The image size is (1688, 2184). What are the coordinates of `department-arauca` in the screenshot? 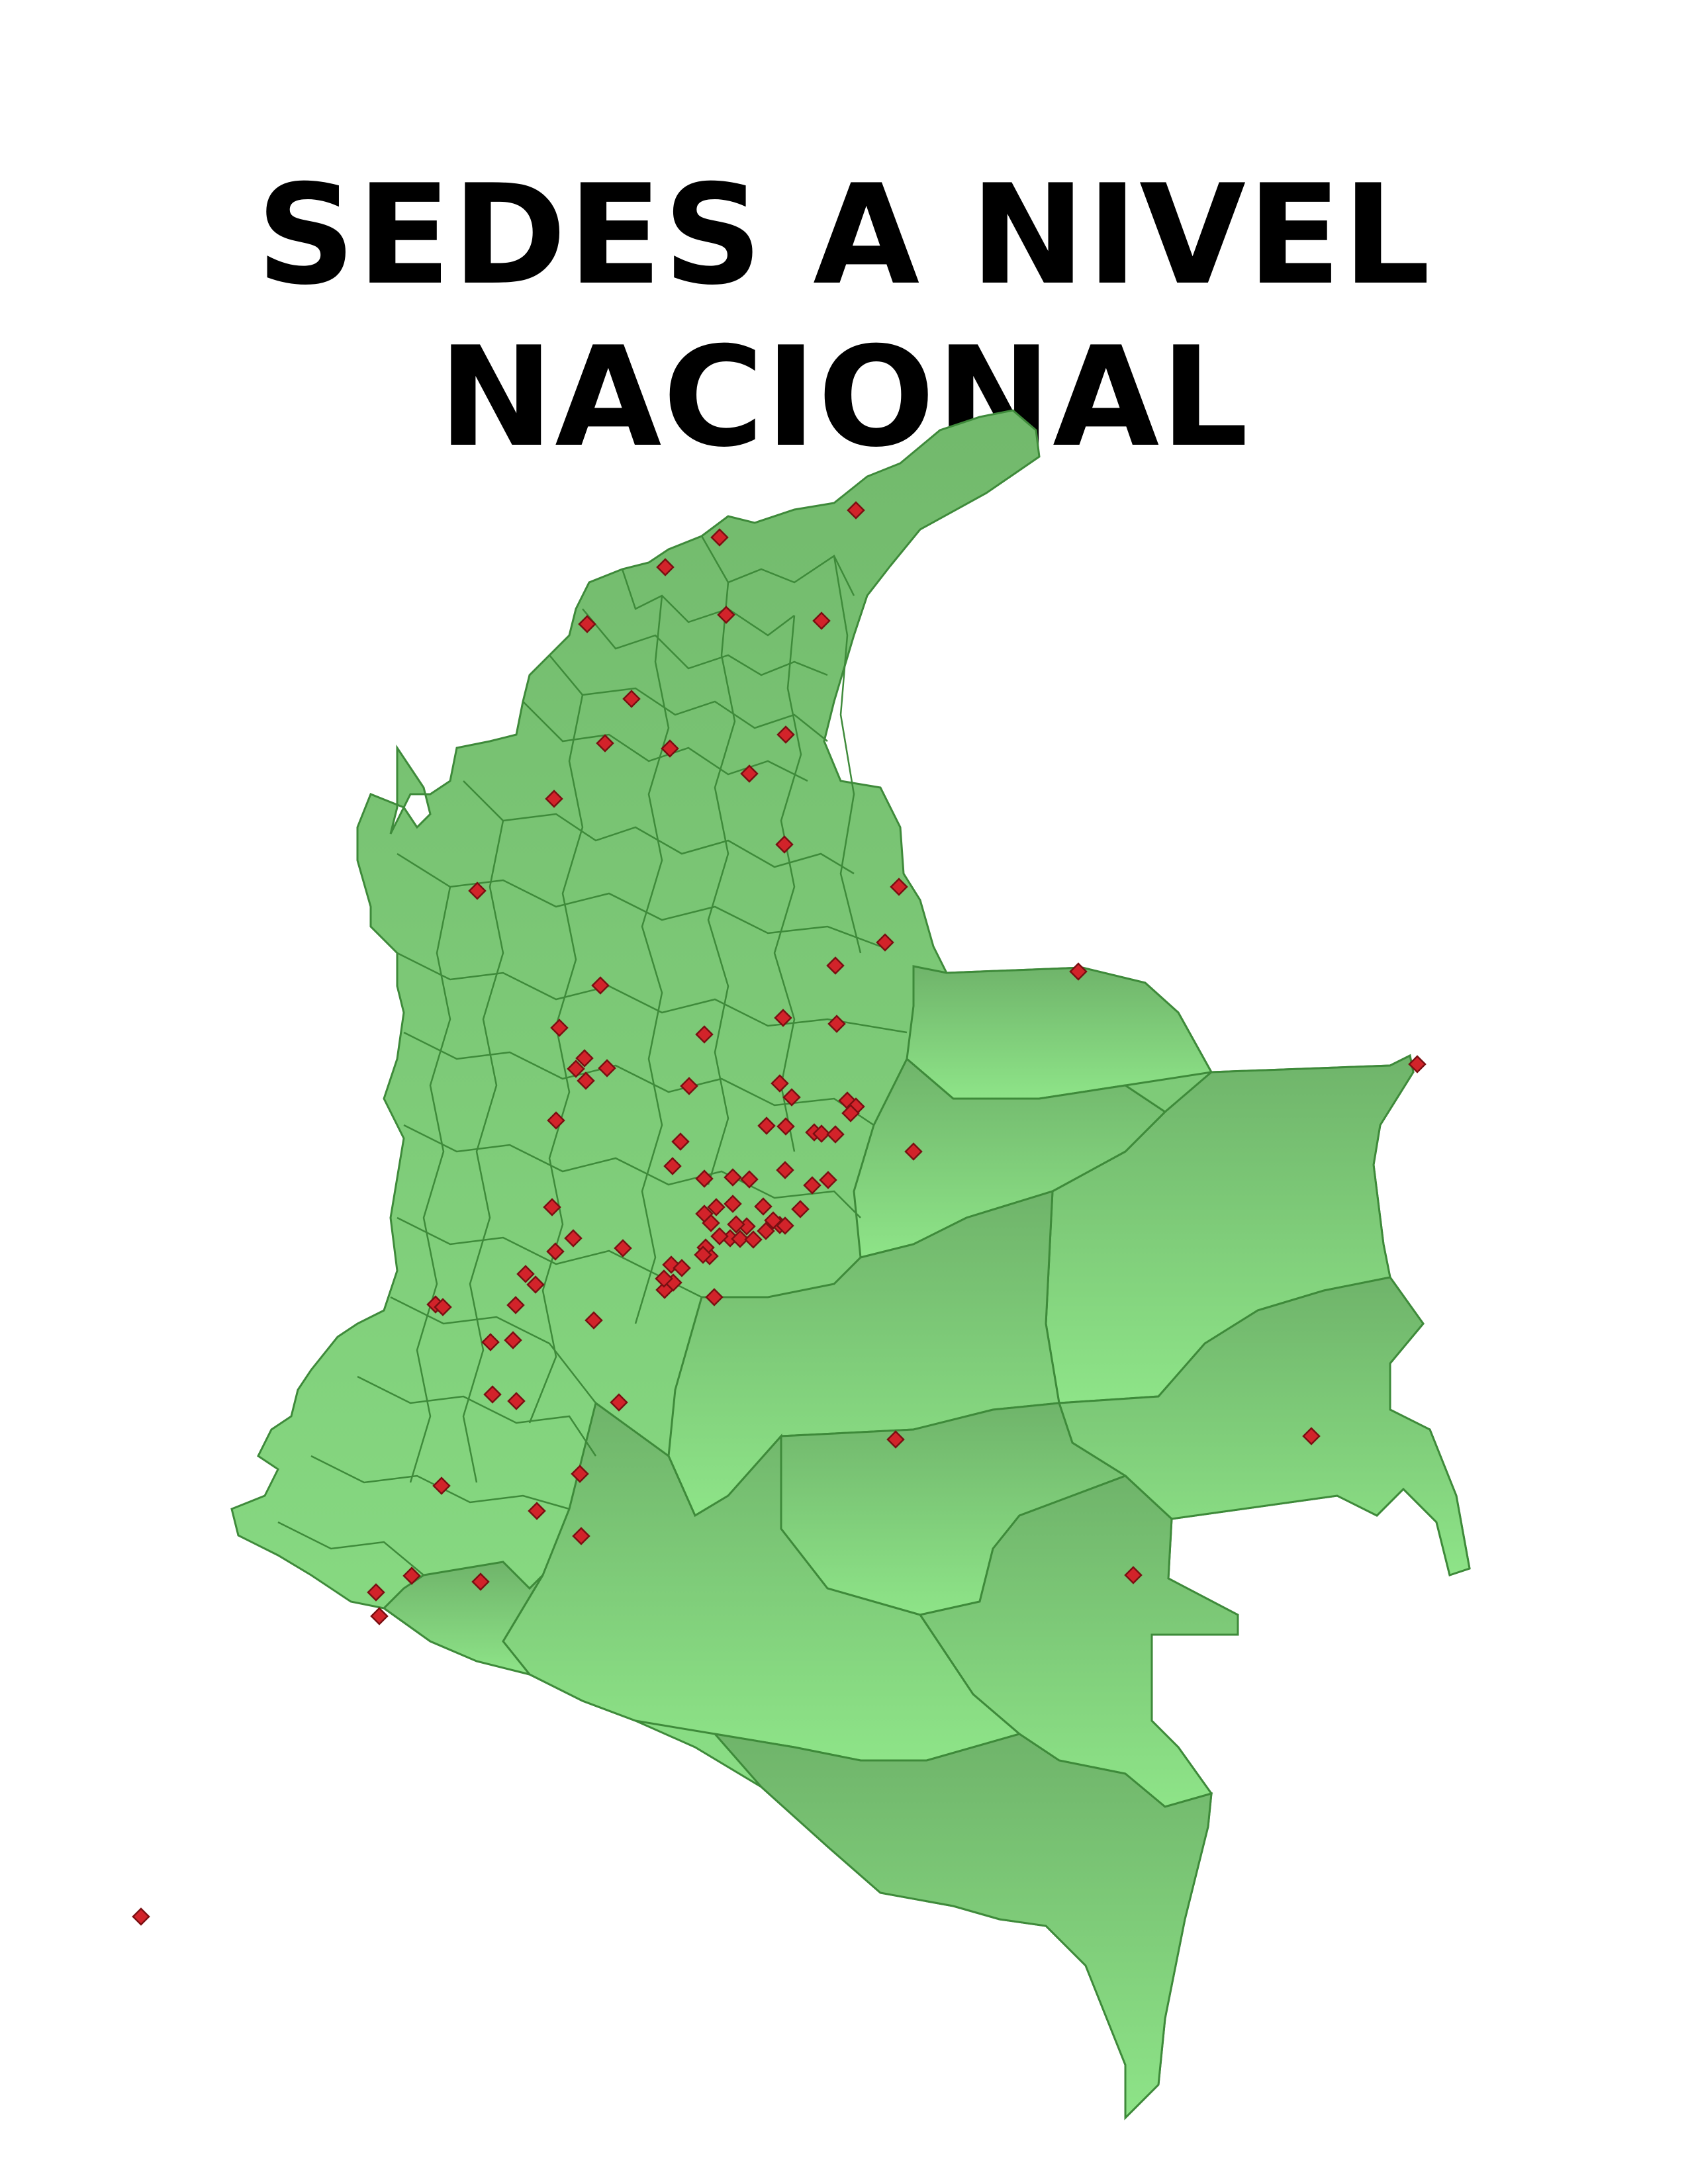 It's located at (1059, 1032).